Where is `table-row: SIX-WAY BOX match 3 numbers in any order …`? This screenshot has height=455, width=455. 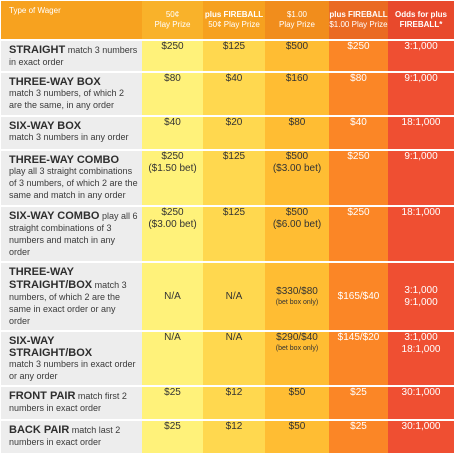
table-row: SIX-WAY BOX match 3 numbers in any order … is located at coordinates (227, 133).